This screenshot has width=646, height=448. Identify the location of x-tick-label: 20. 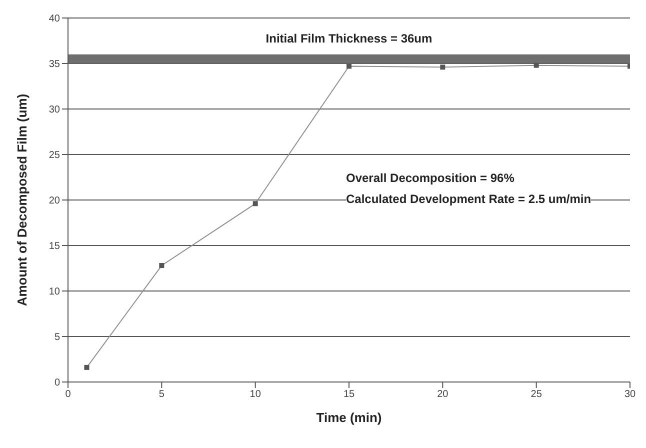
(443, 394).